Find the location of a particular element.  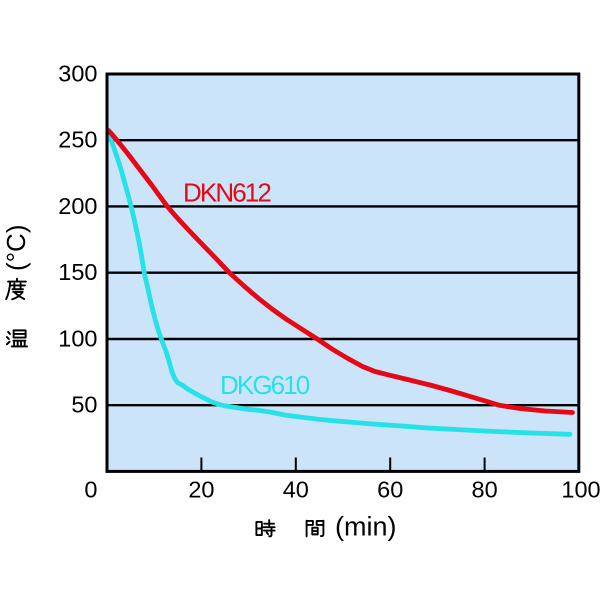

svg-text: 250 is located at coordinates (77, 140).